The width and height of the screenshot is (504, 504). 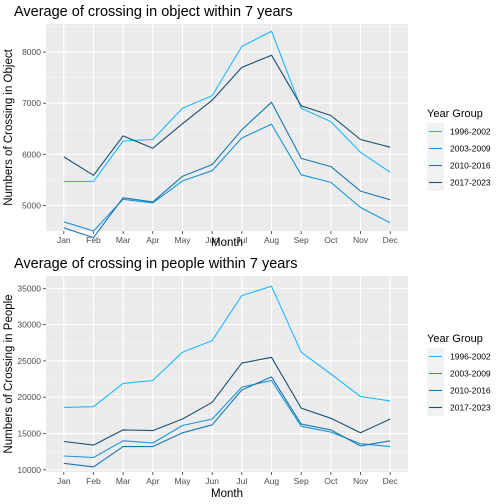 What do you see at coordinates (241, 481) in the screenshot?
I see `x-tick-label: Jul` at bounding box center [241, 481].